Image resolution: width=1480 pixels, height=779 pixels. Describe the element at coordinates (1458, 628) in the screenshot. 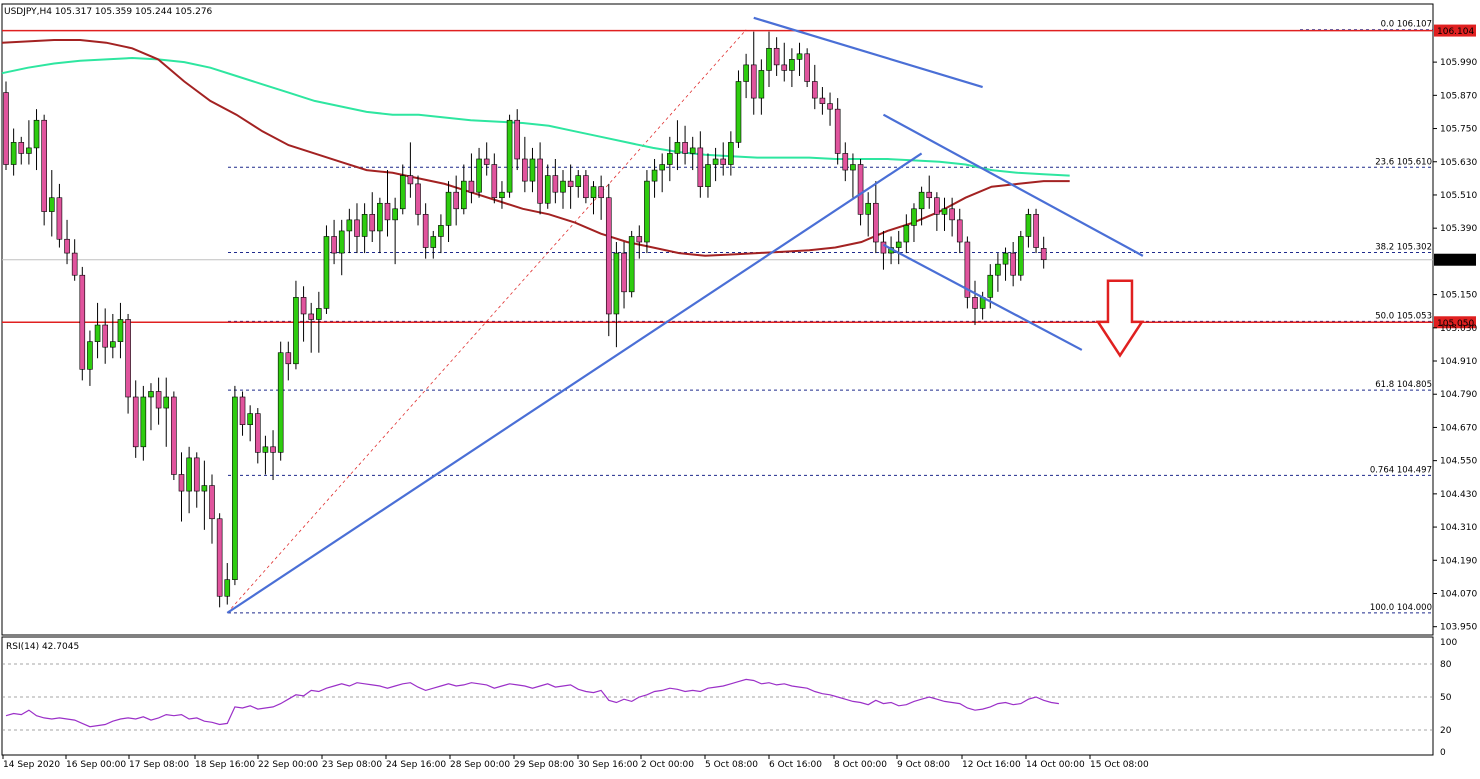

I see `y-tick-label: 103.950` at that location.